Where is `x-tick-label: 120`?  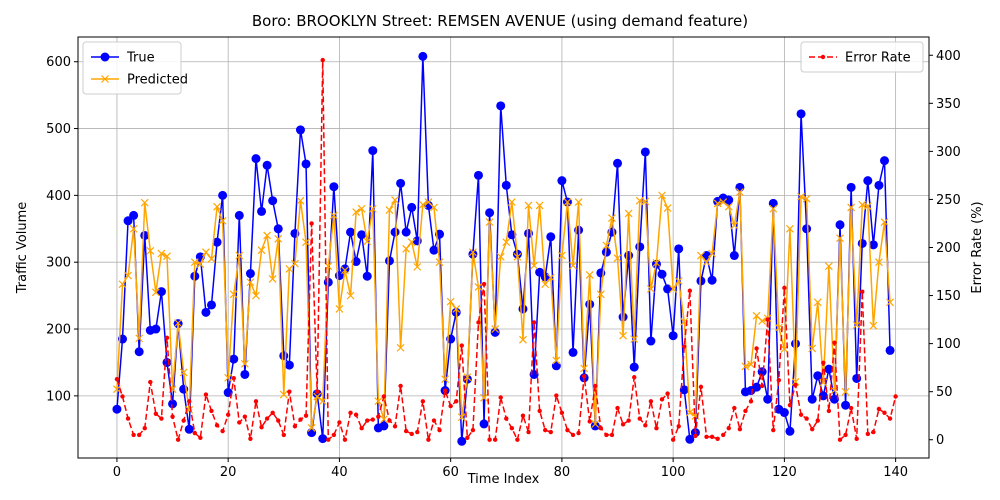 x-tick-label: 120 is located at coordinates (784, 472).